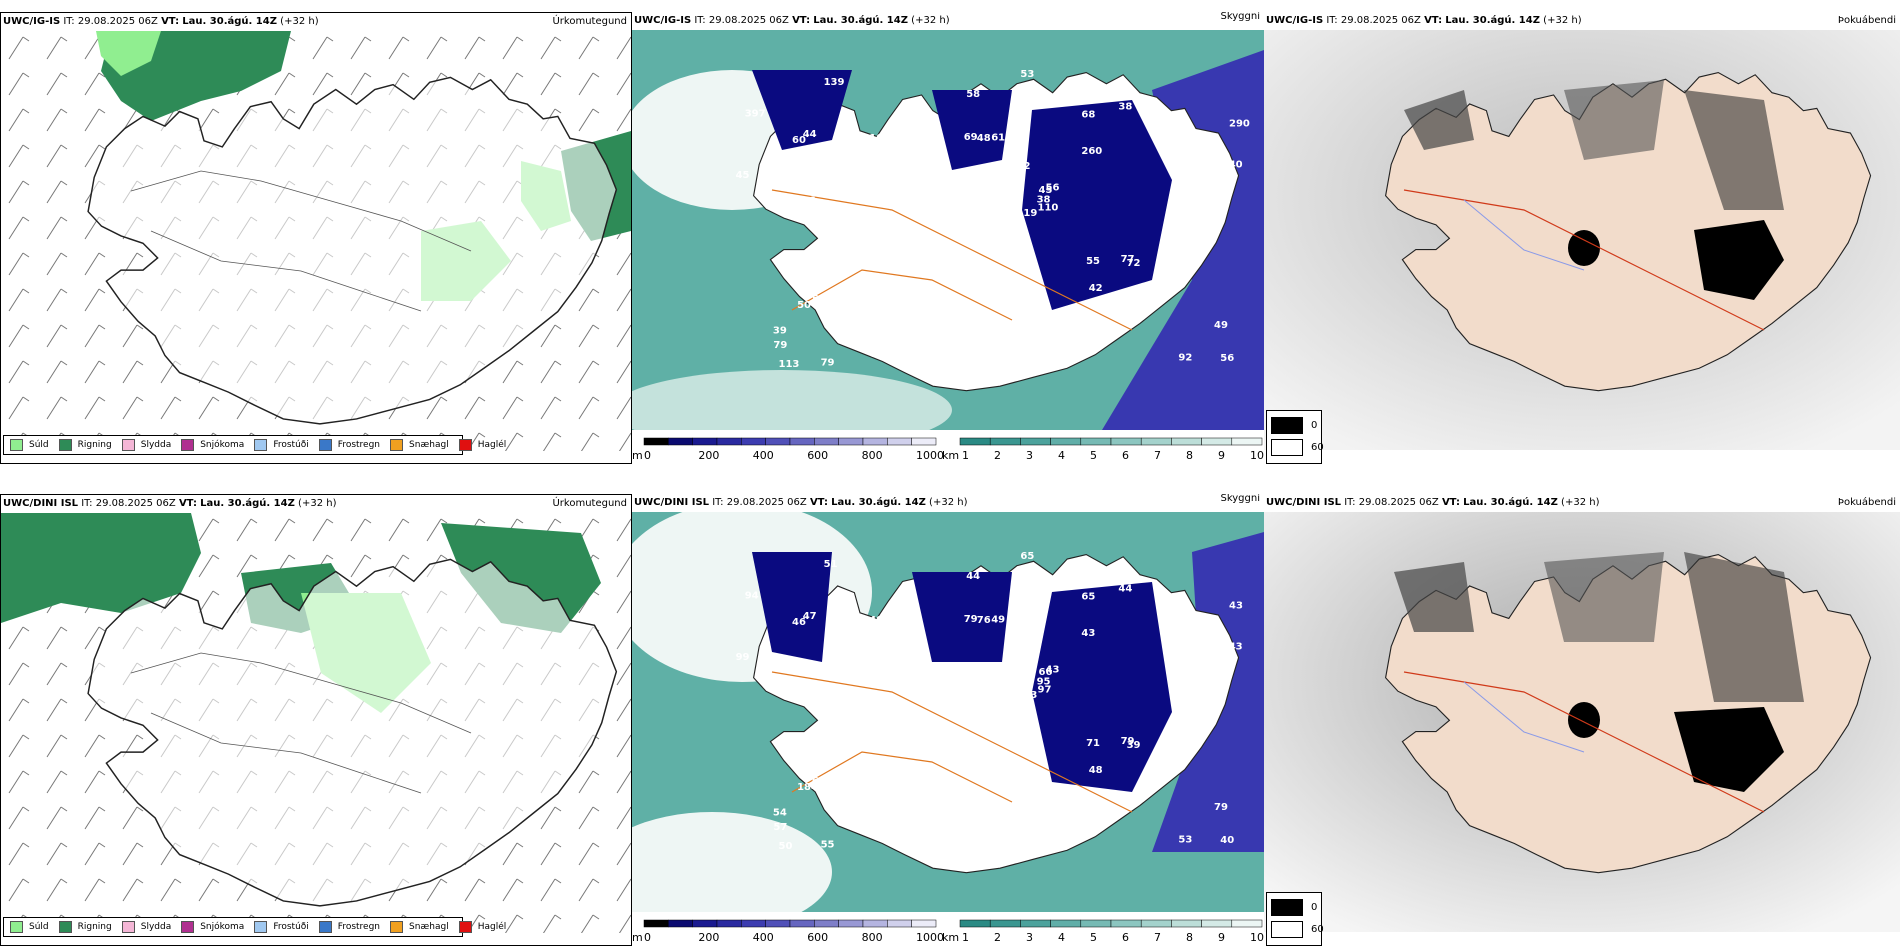 This screenshot has height=950, width=1900. Describe the element at coordinates (29, 445) in the screenshot. I see `legend-item: Súld` at that location.